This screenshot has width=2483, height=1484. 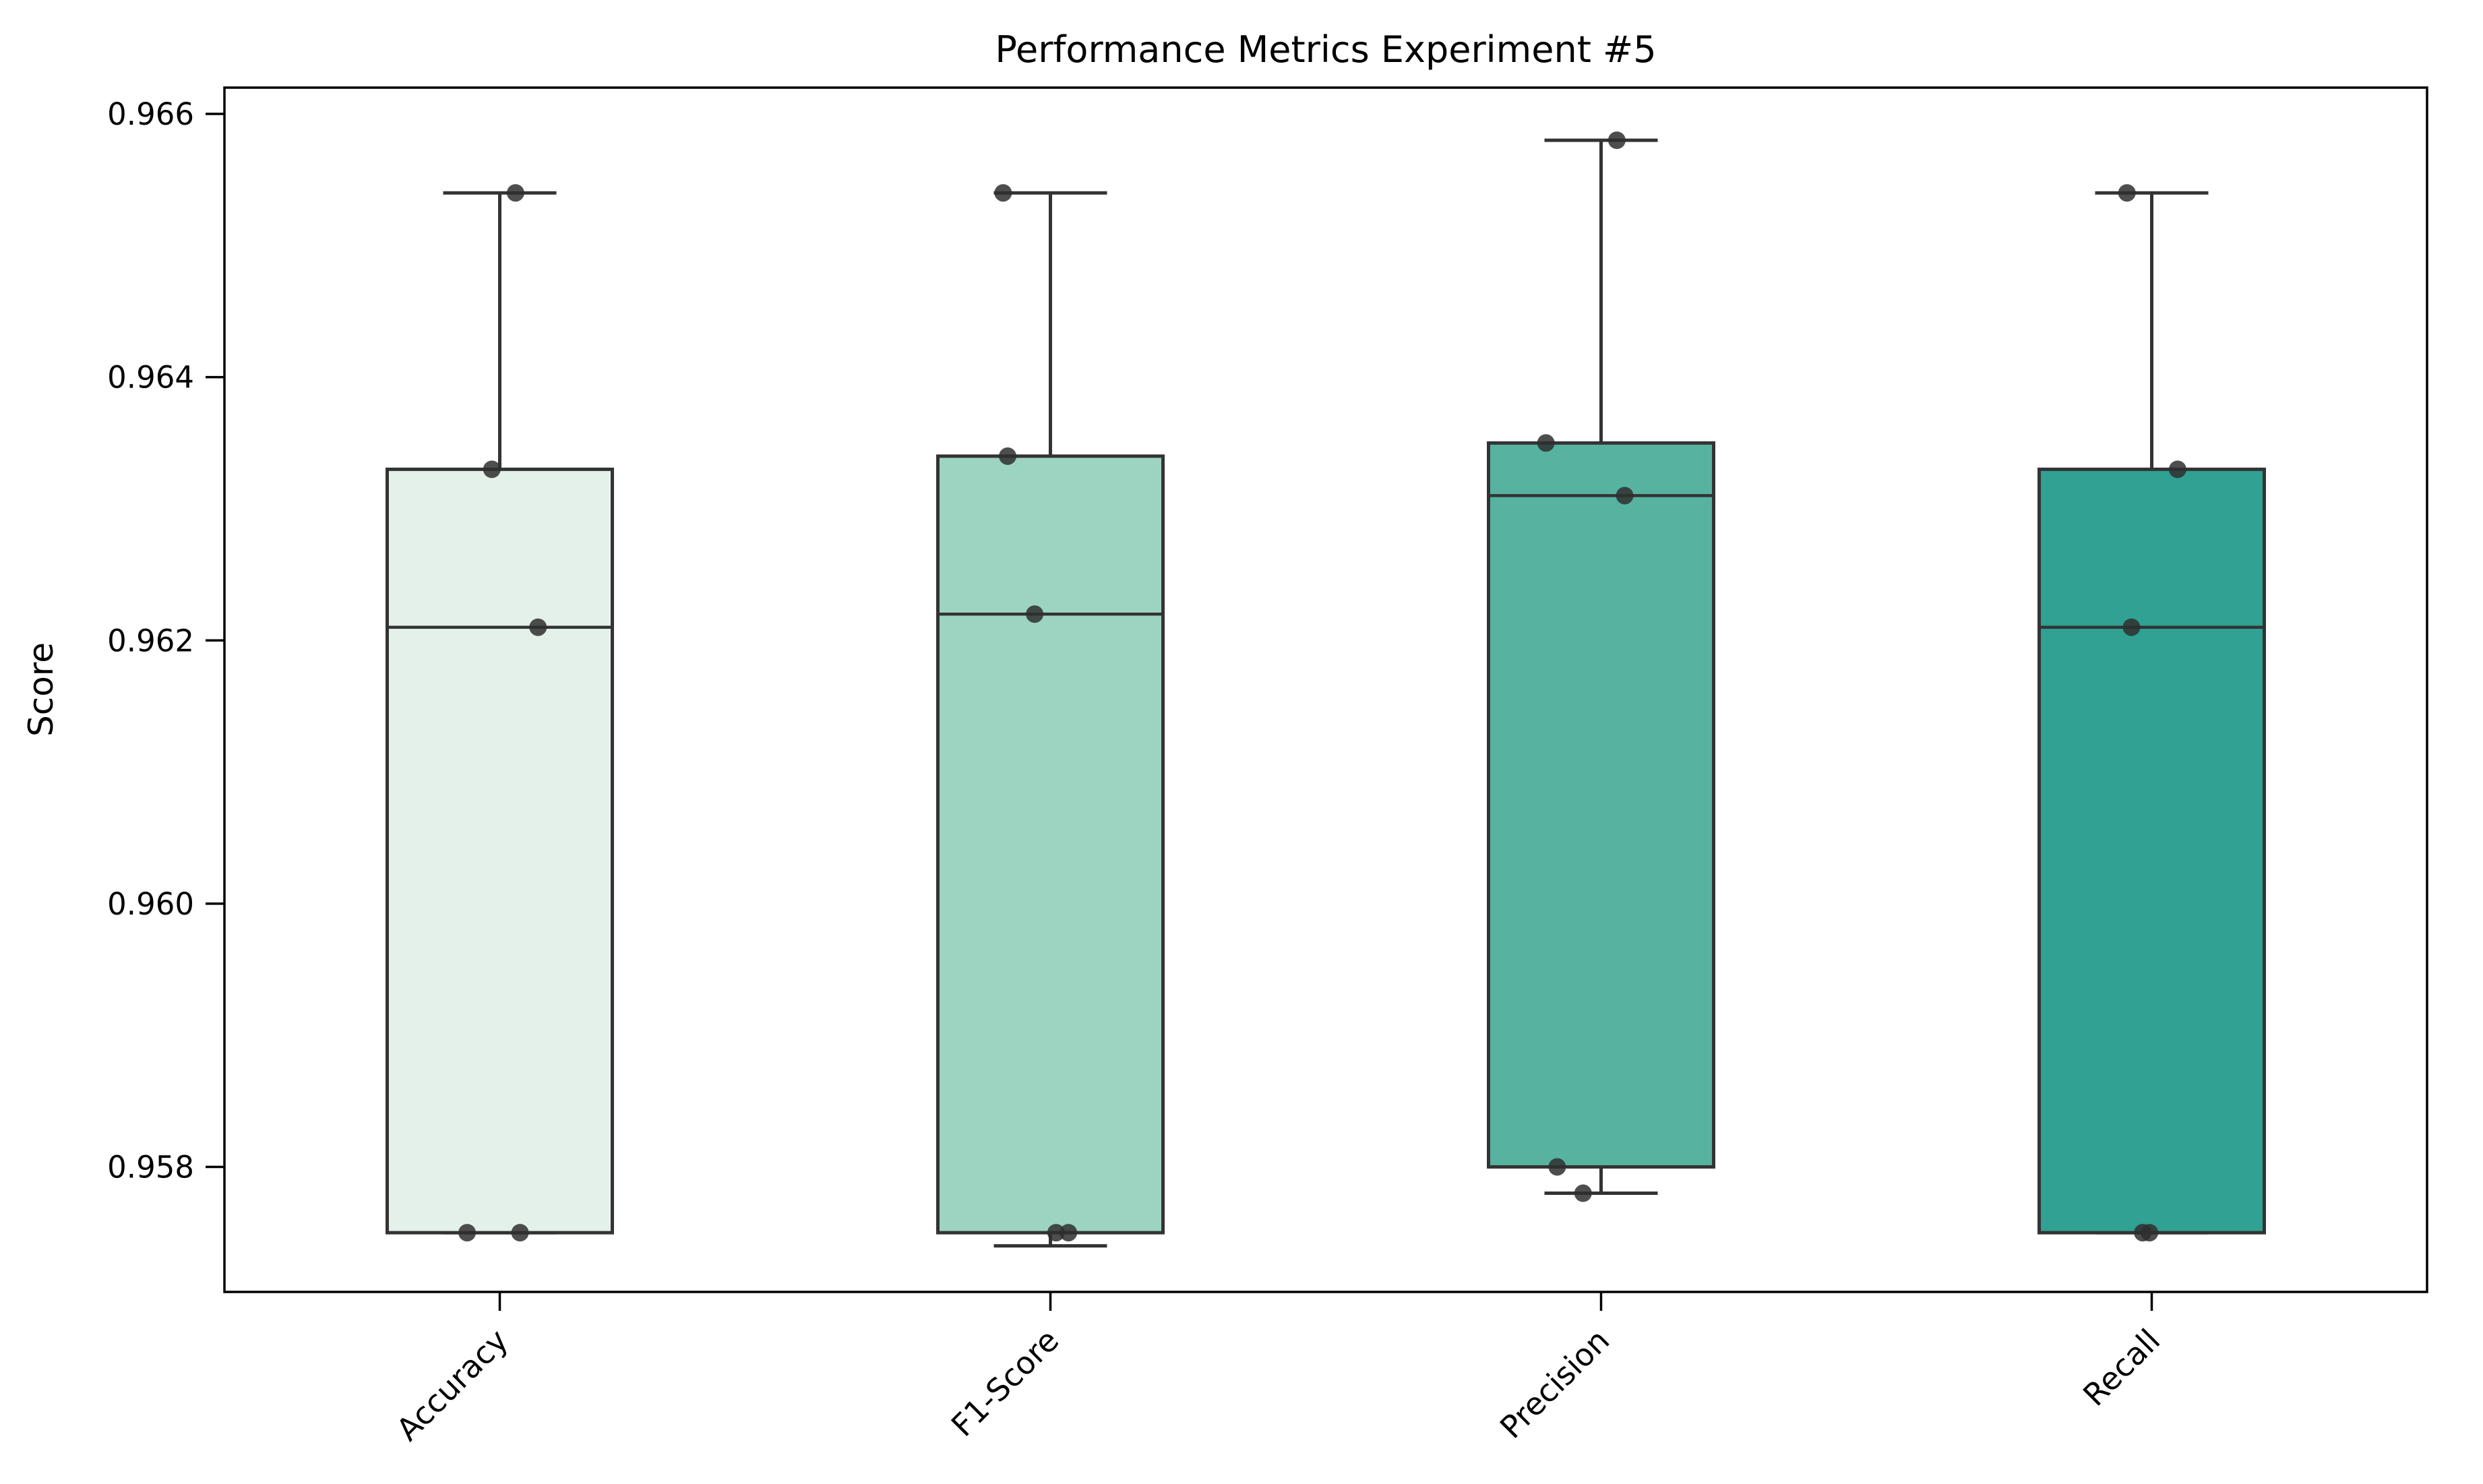 What do you see at coordinates (150, 904) in the screenshot?
I see `y-tick-label: 0.960` at bounding box center [150, 904].